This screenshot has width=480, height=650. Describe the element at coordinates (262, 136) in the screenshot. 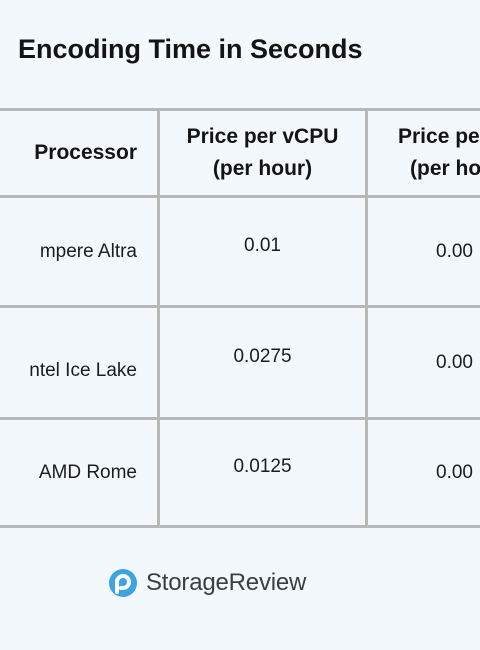

I see `header-price-per-vcpu-line1: Price per vCPU` at that location.